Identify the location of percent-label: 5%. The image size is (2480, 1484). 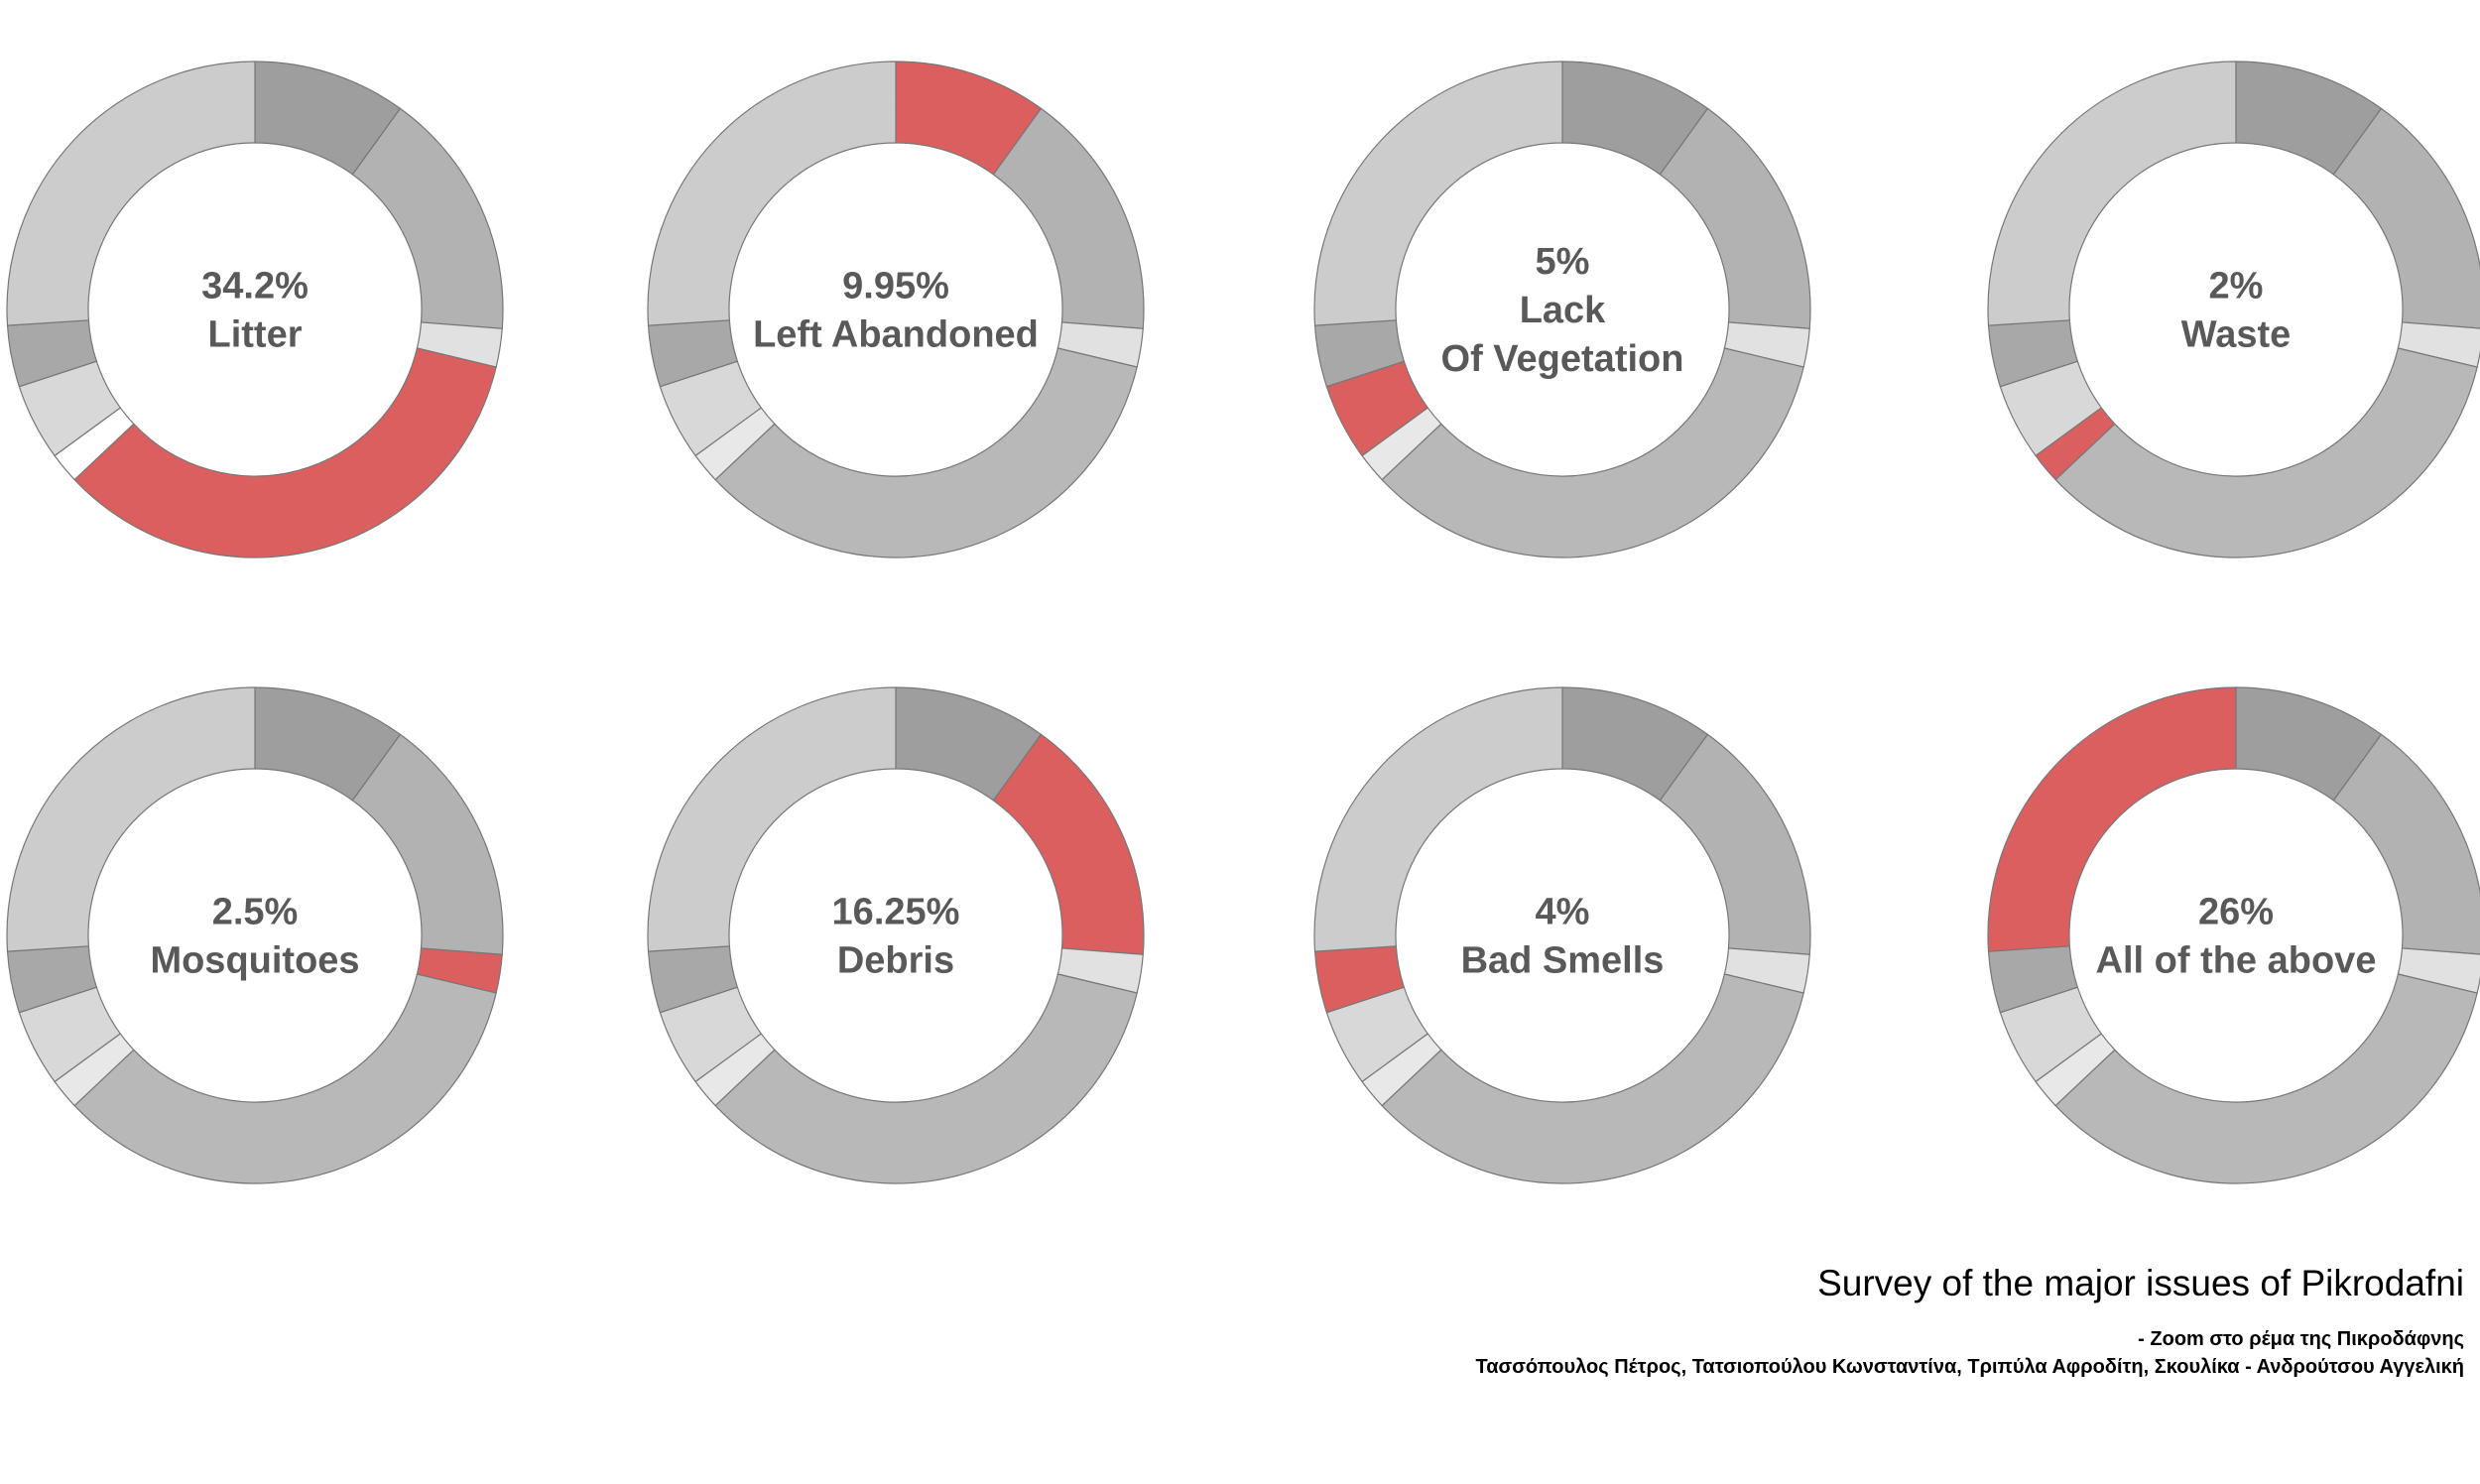
(1563, 262).